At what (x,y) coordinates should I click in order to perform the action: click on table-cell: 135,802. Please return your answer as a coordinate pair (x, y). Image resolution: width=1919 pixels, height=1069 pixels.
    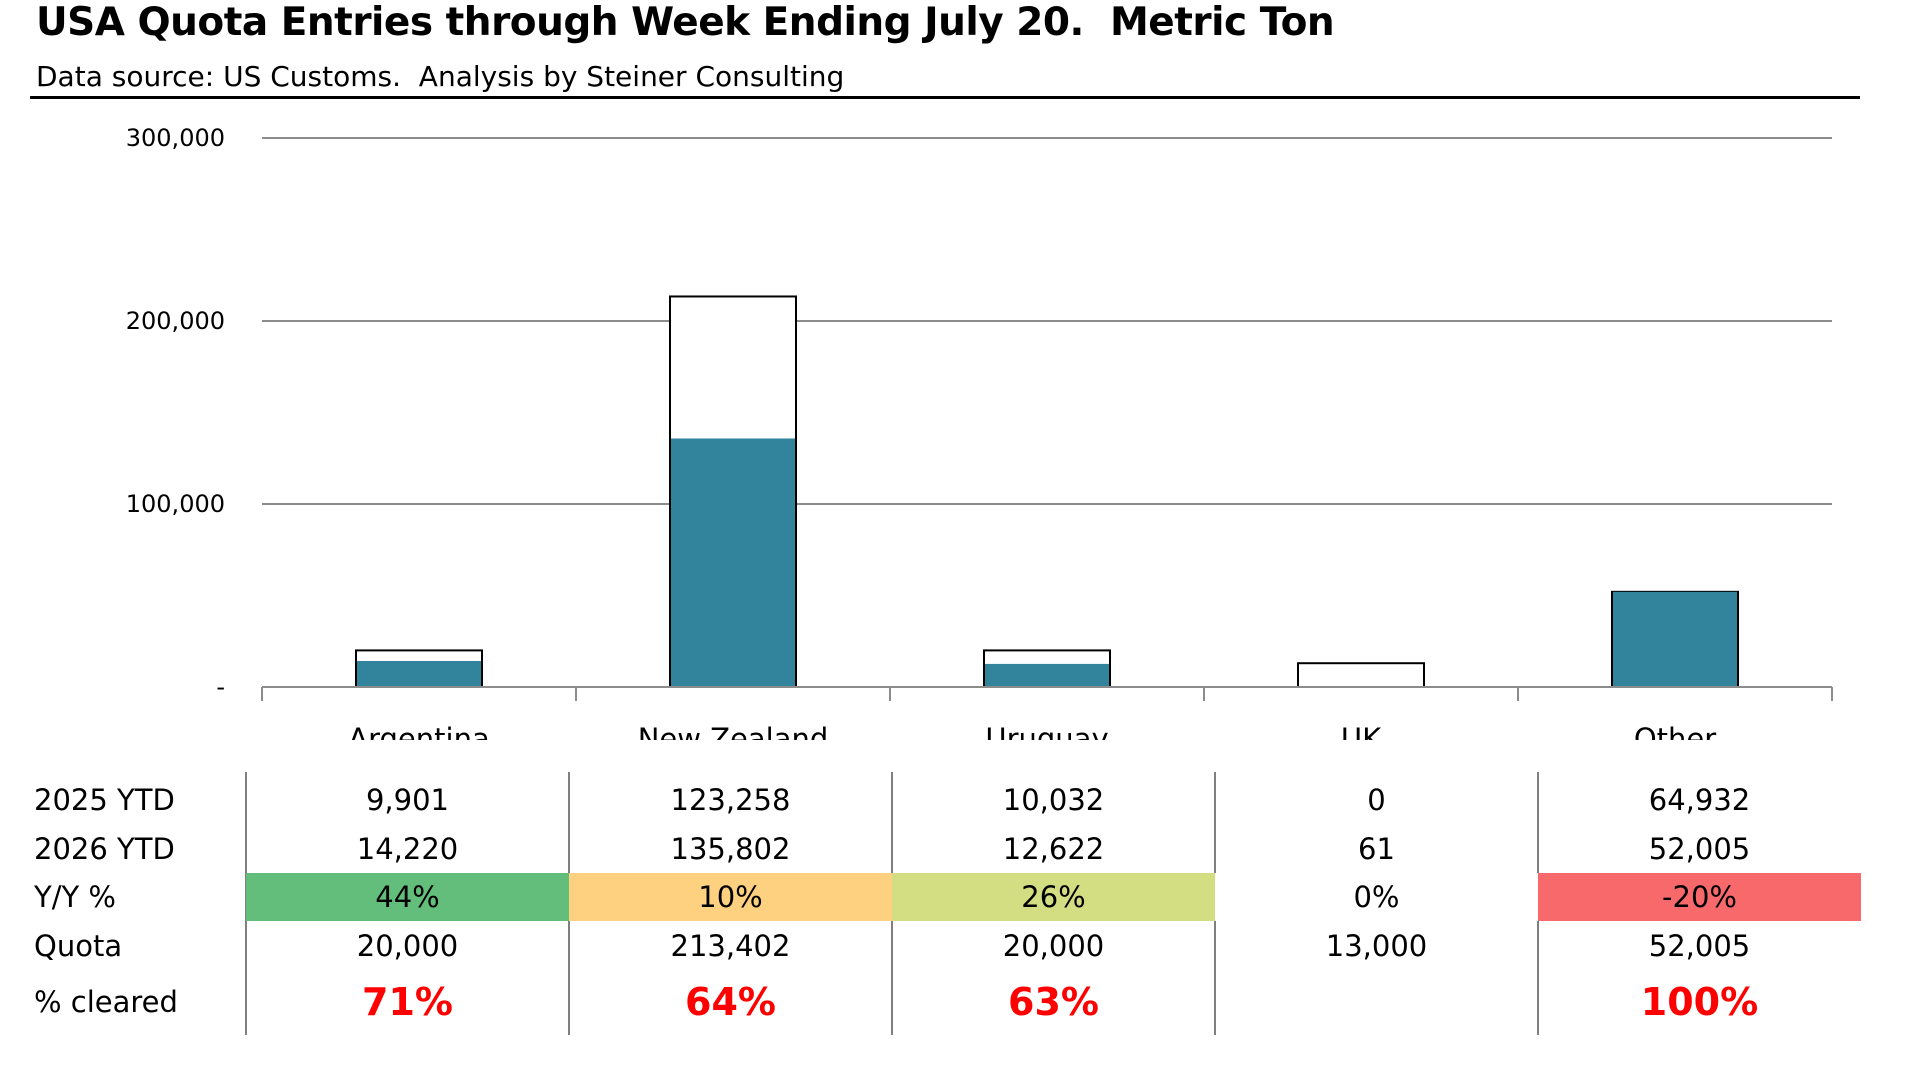
    Looking at the image, I should click on (730, 849).